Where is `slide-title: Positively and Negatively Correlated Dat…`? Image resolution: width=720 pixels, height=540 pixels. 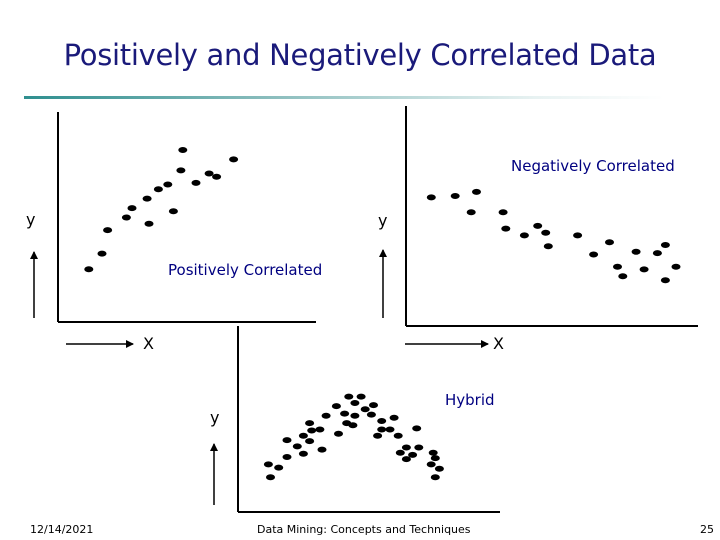
slide-title: Positively and Negatively Correlated Dat… is located at coordinates (360, 55).